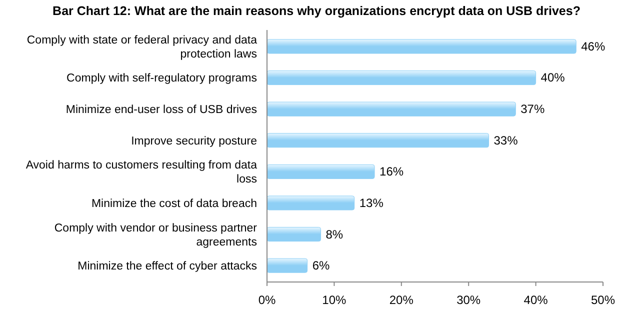 This screenshot has width=633, height=322. What do you see at coordinates (371, 203) in the screenshot?
I see `data-label: 13%` at bounding box center [371, 203].